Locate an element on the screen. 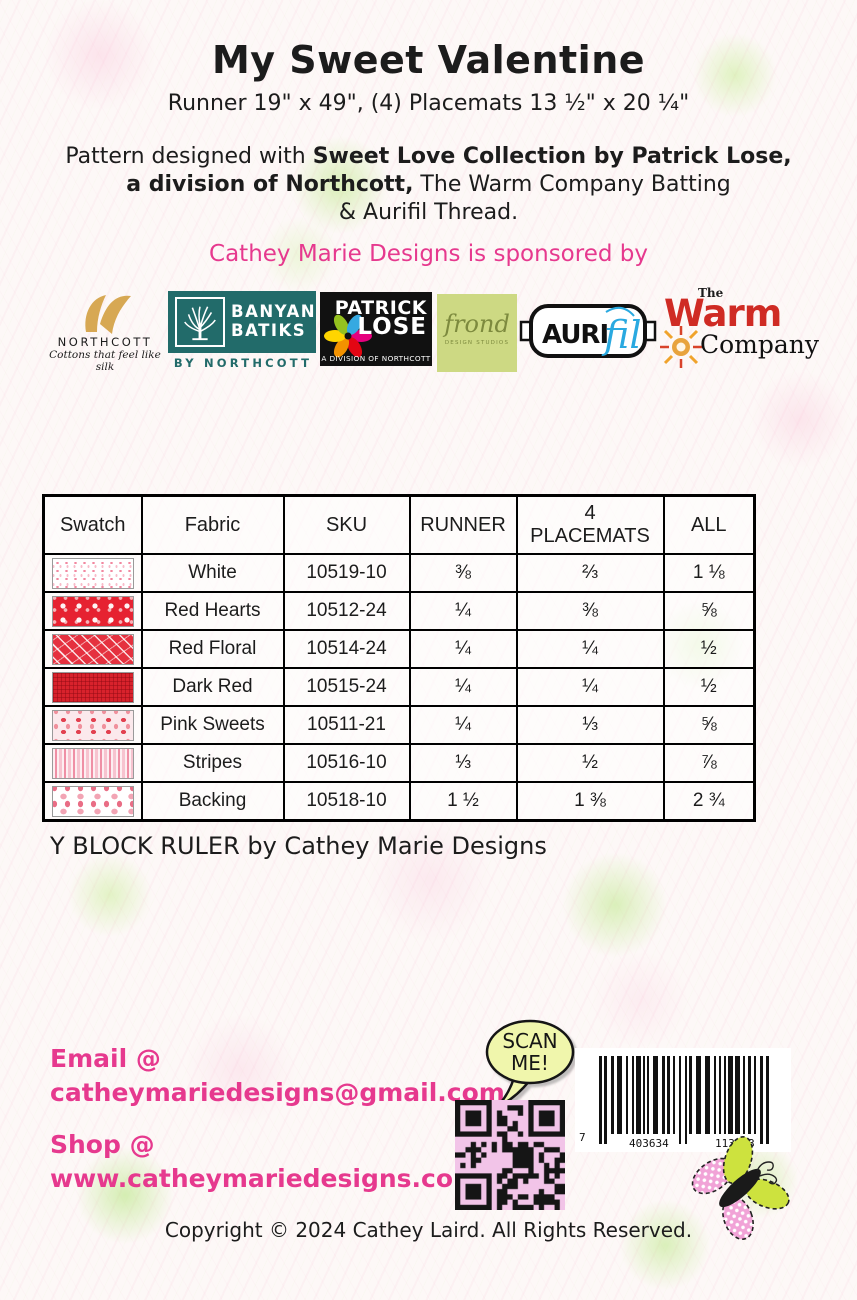 This screenshot has width=857, height=1300. fabric-name: Backing is located at coordinates (212, 801).